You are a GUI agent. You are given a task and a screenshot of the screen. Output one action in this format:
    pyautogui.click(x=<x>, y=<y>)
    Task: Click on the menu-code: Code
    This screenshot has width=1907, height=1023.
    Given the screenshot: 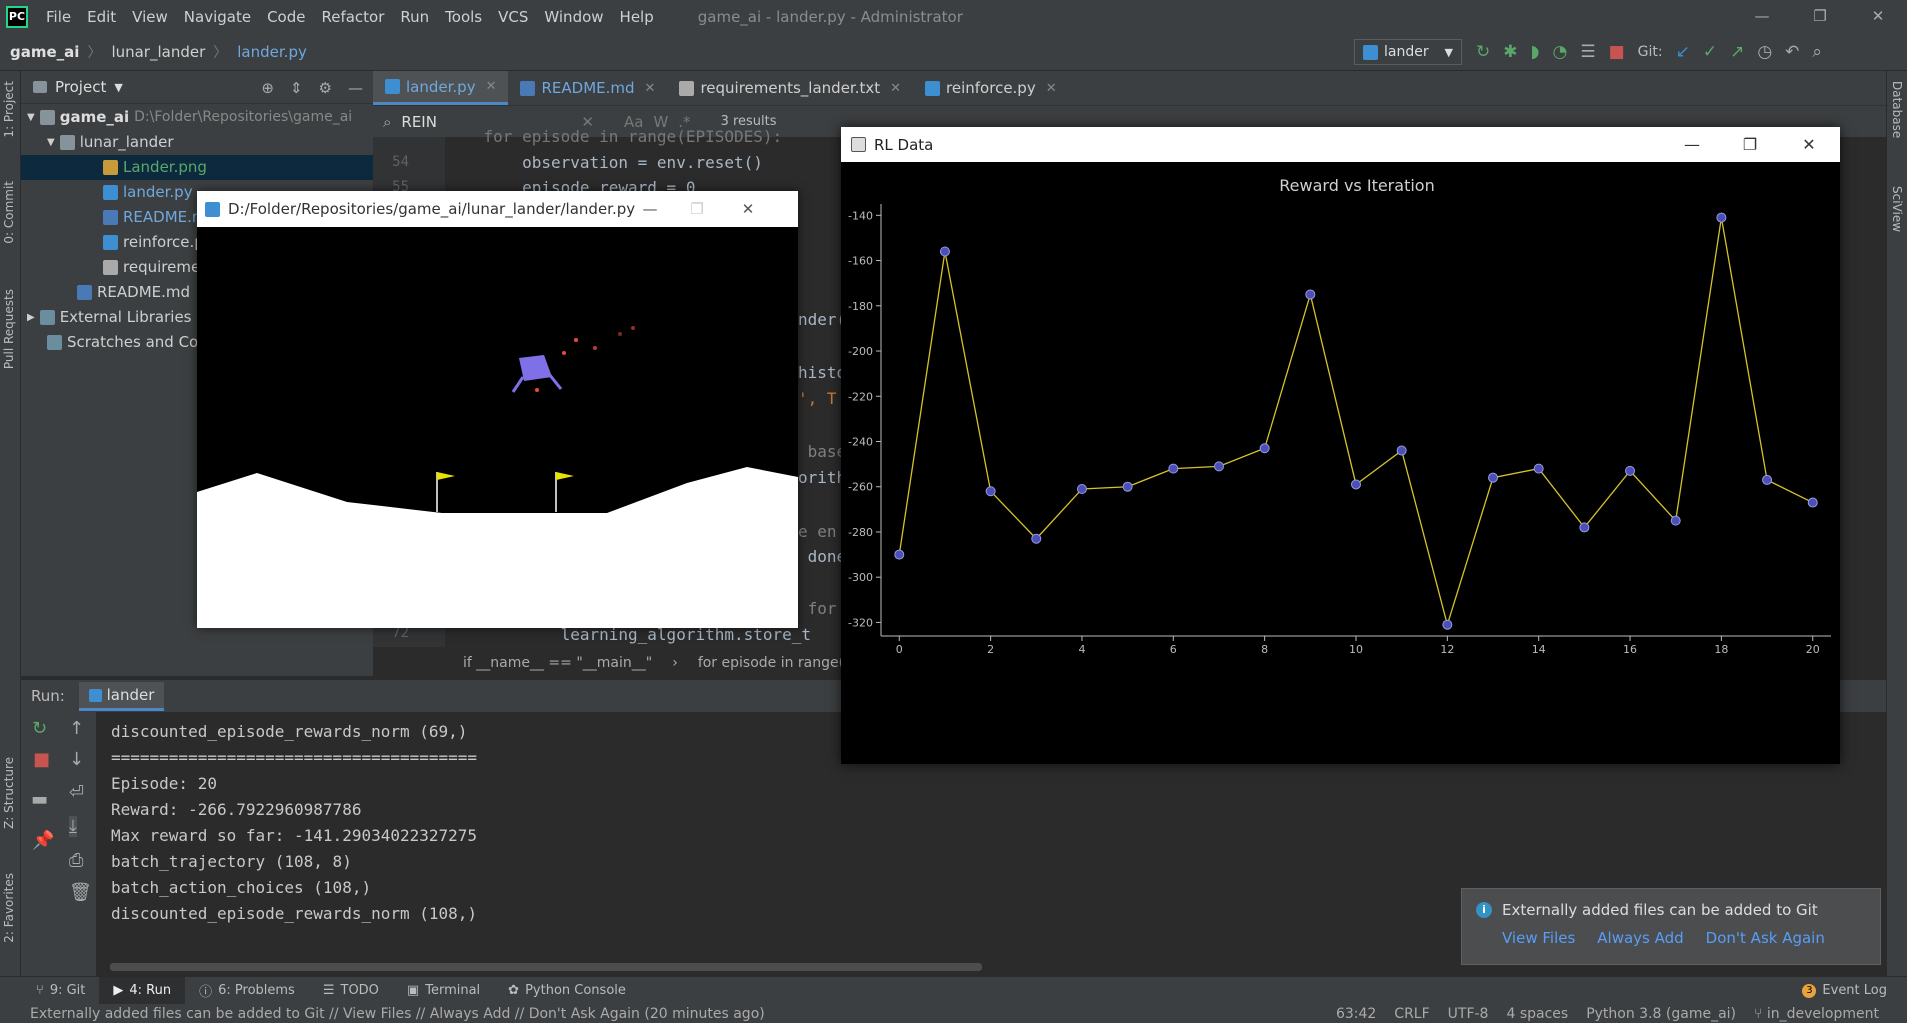 What is the action you would take?
    pyautogui.click(x=286, y=16)
    